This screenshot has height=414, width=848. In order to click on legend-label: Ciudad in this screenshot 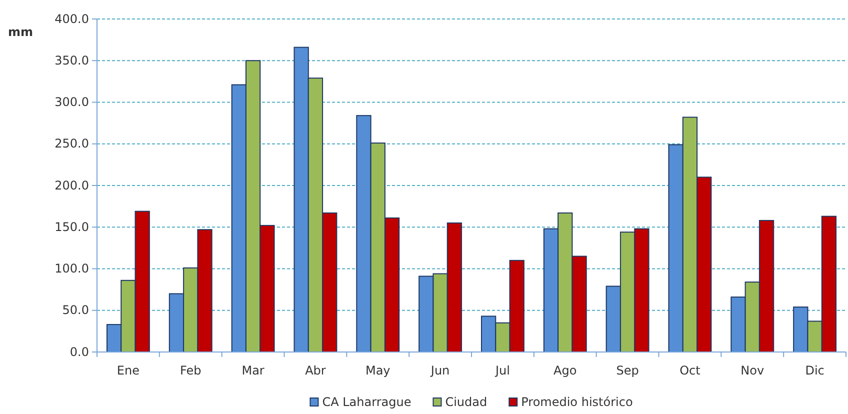, I will do `click(466, 402)`.